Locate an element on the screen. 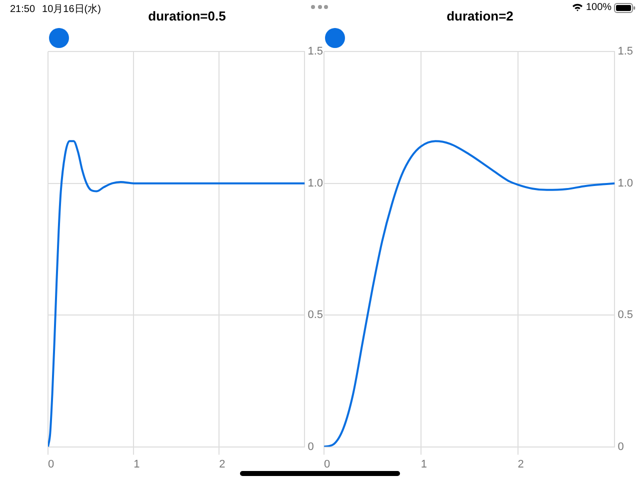 The height and width of the screenshot is (480, 640). text: 10月16日(水) is located at coordinates (71, 9).